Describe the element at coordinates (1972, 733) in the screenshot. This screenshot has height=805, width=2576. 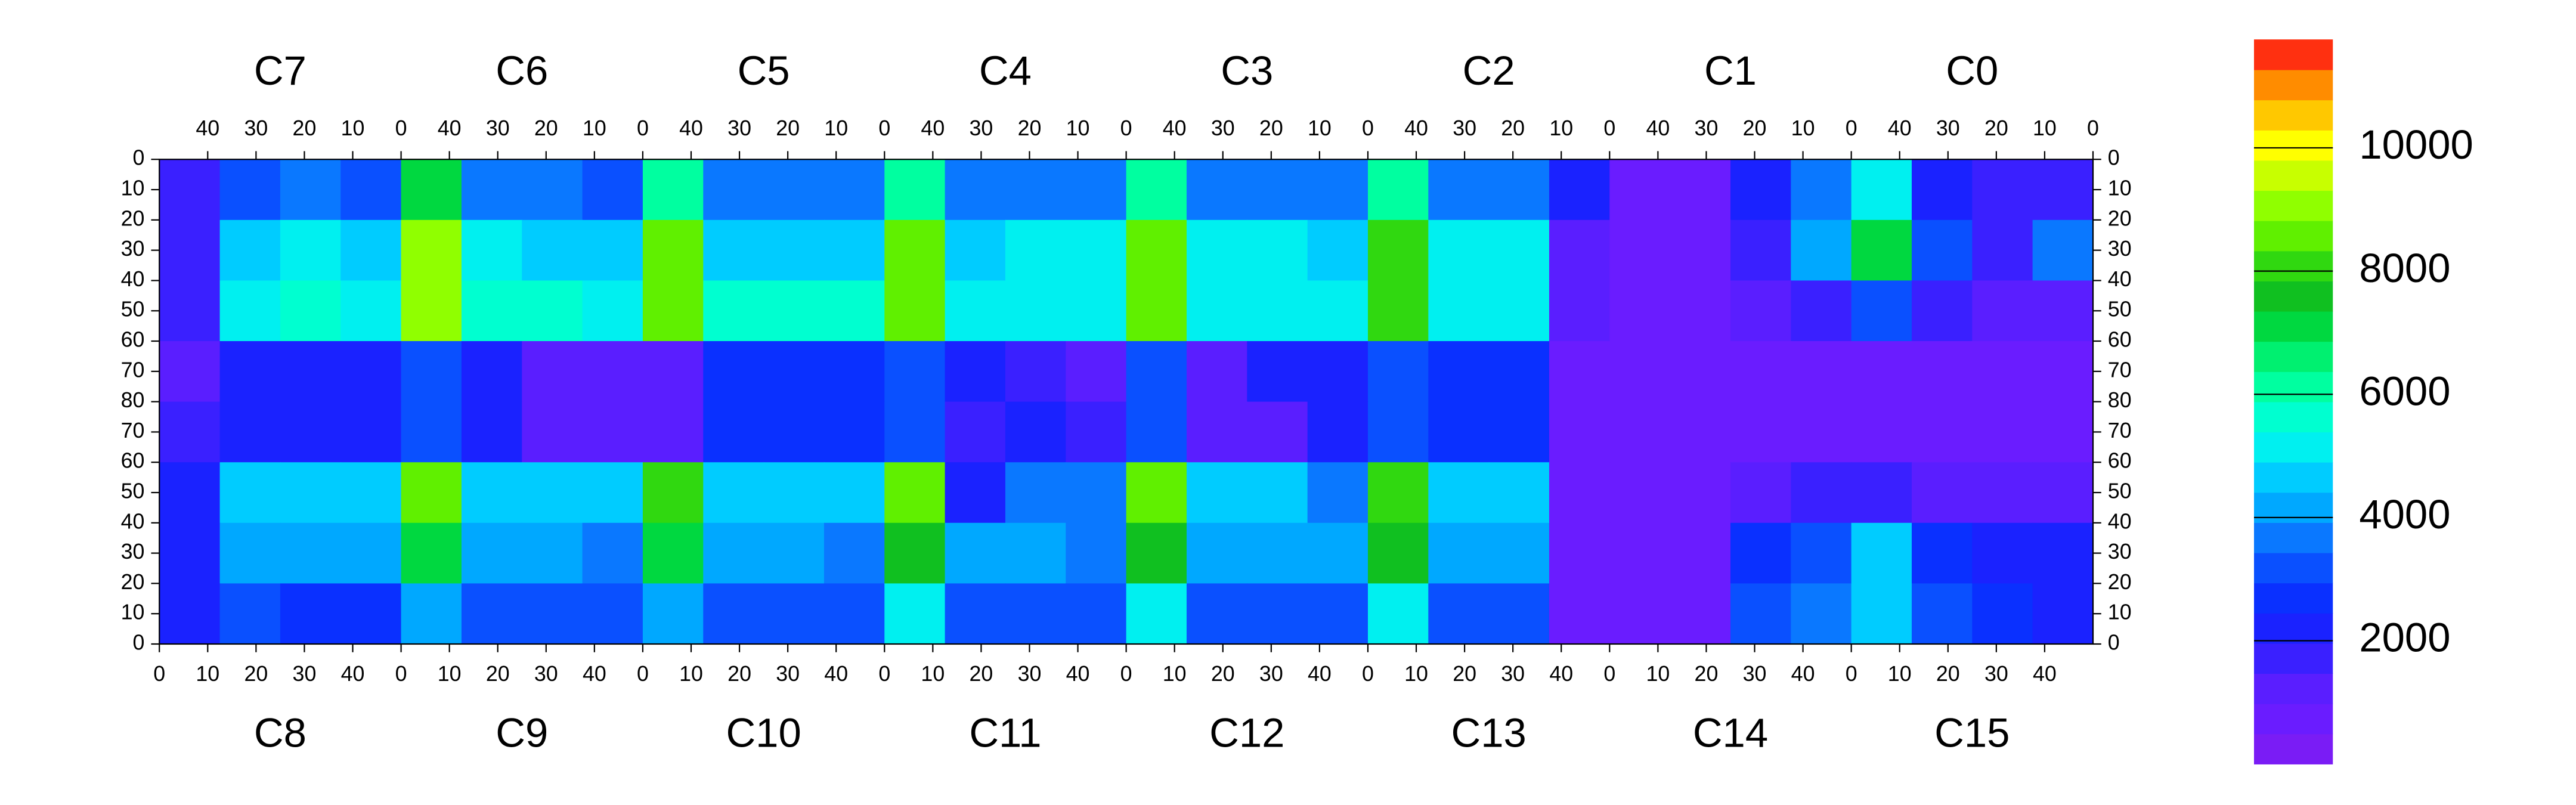
I see `chip-label: C15` at that location.